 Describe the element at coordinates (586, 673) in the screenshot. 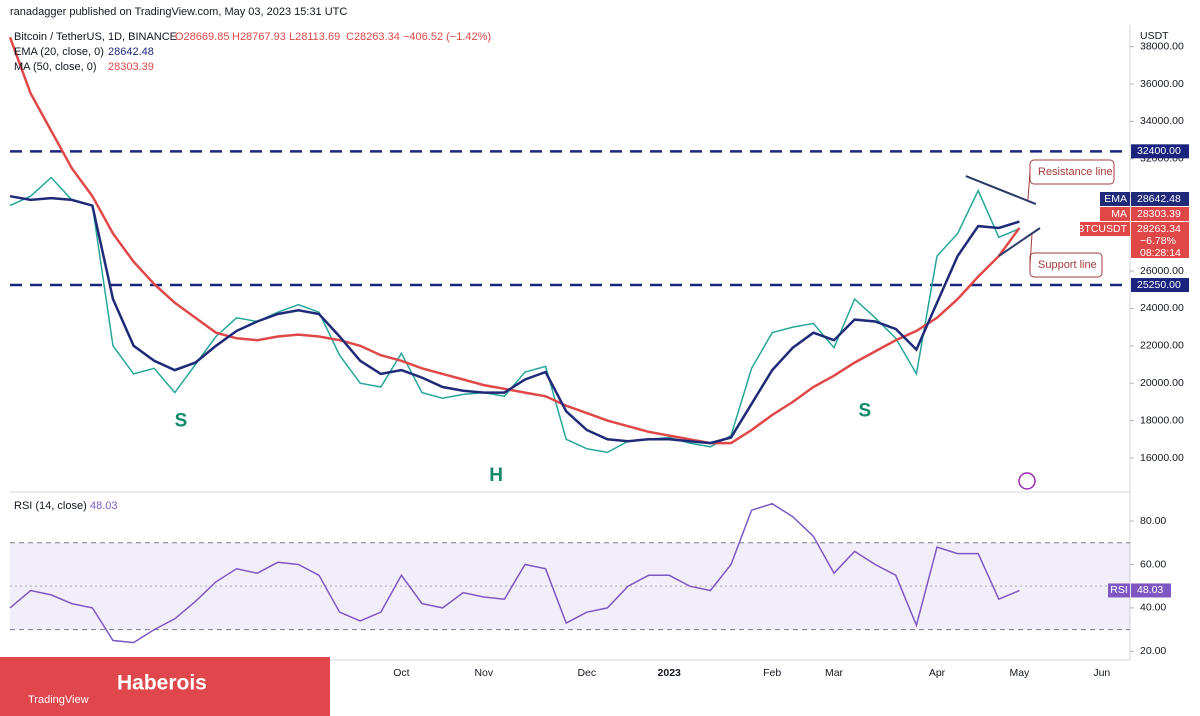

I see `x-tick-label: Dec` at that location.